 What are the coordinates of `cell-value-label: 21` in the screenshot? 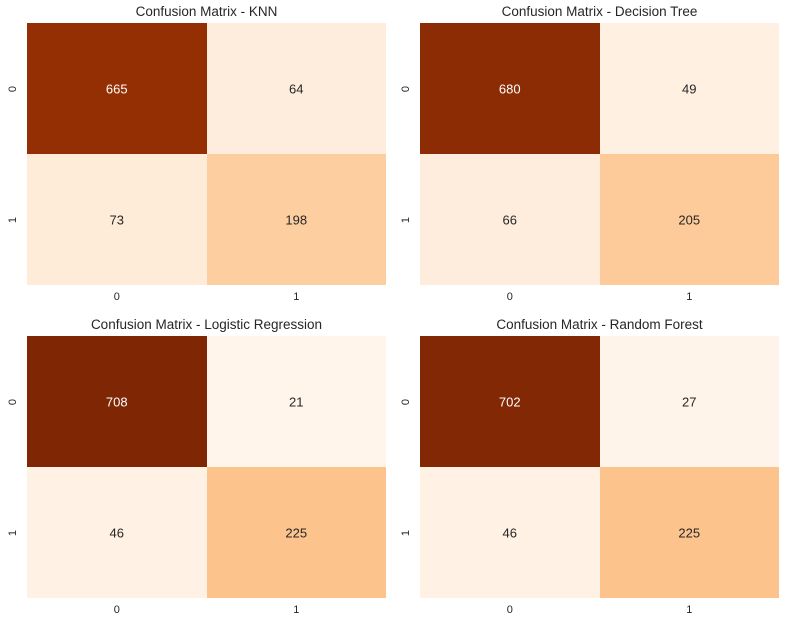 It's located at (296, 401).